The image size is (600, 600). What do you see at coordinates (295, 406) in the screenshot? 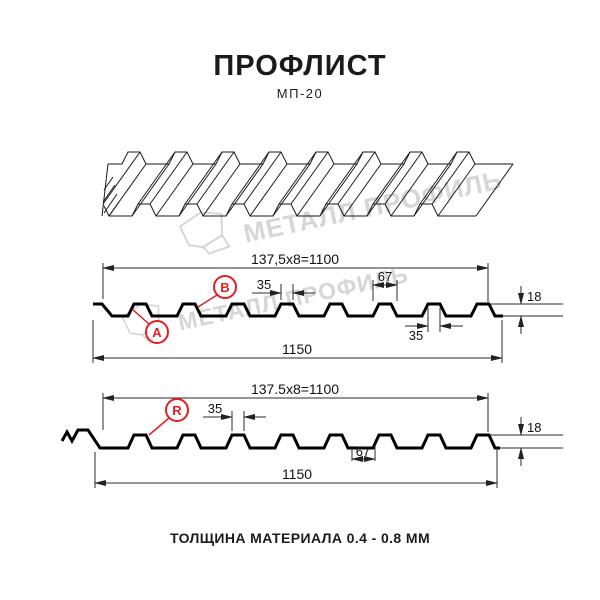
I see `dim-pitch-top: 137.5x8=1100` at bounding box center [295, 406].